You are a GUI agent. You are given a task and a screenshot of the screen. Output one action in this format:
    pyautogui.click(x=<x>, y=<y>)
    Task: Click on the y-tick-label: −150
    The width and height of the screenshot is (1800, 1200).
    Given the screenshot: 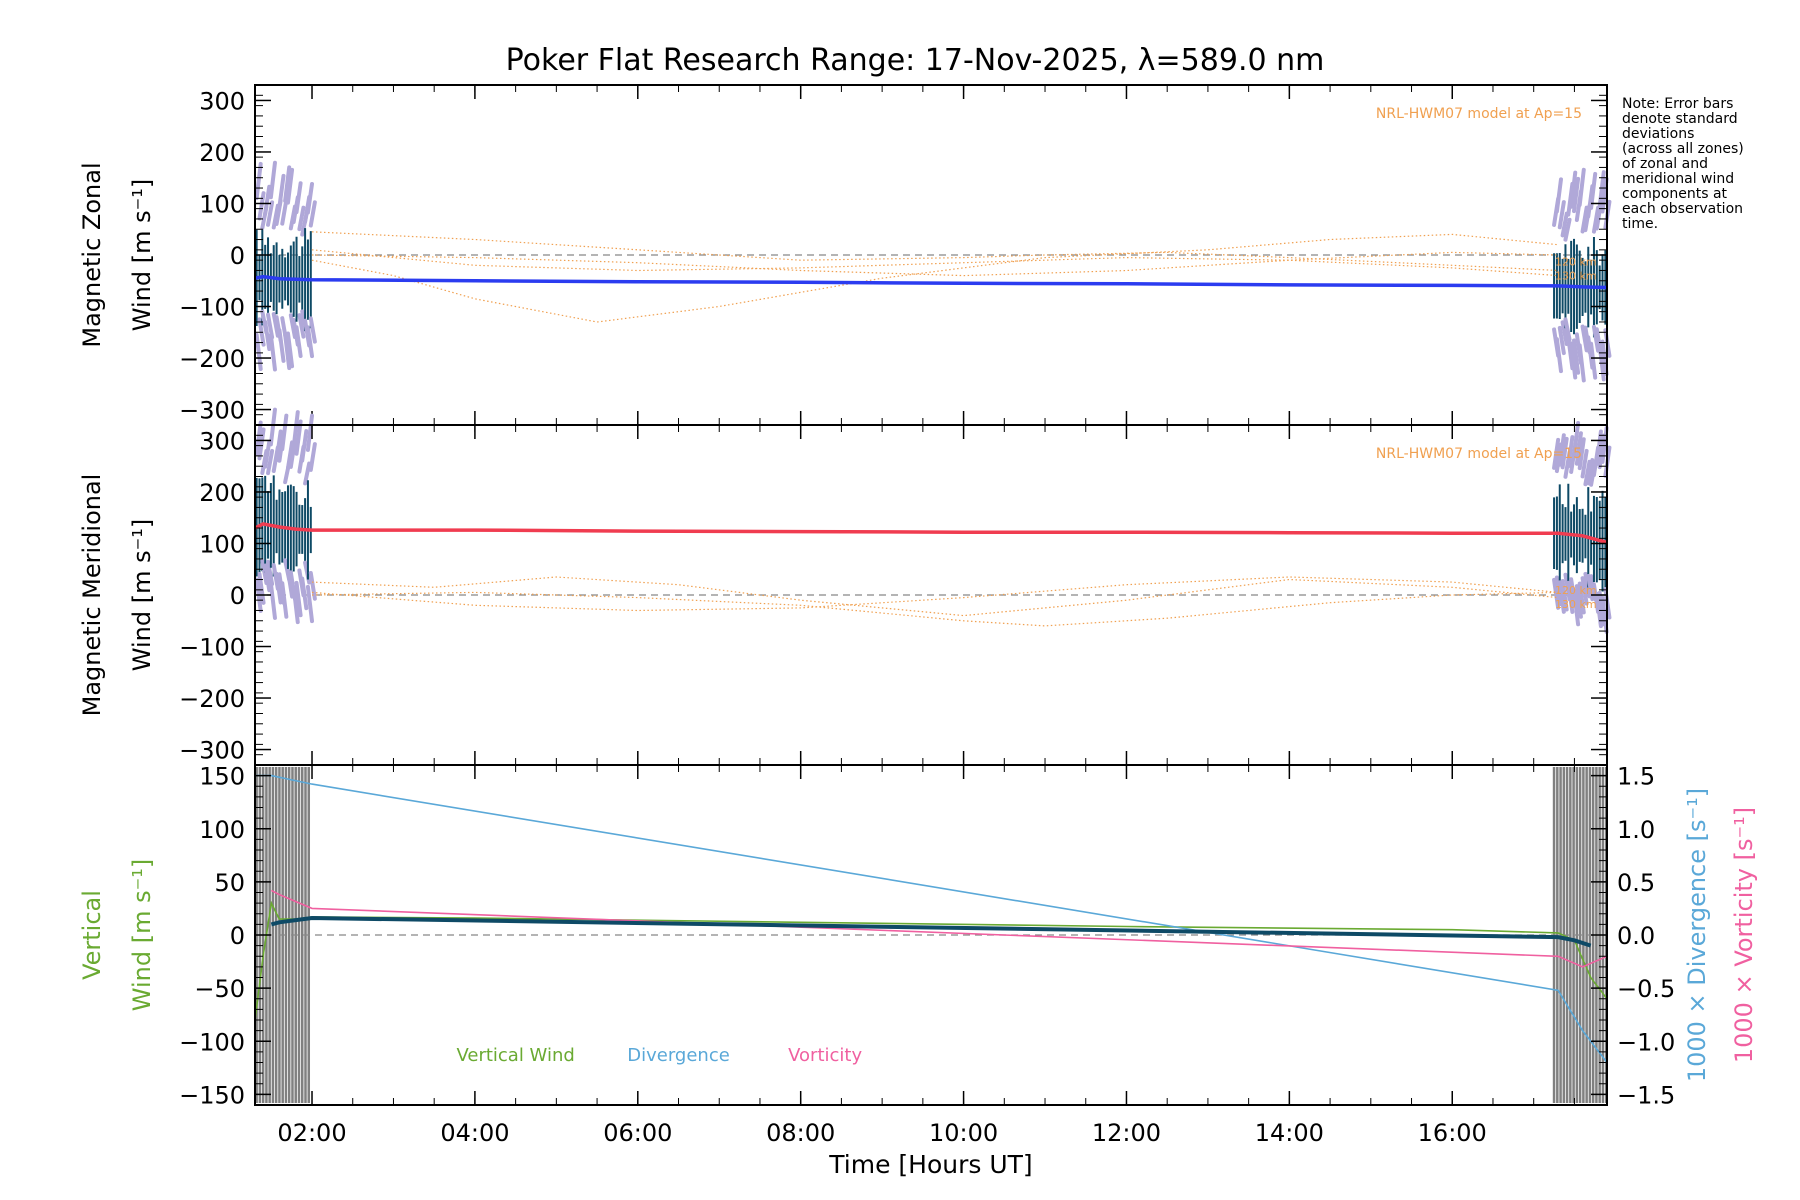 What is the action you would take?
    pyautogui.click(x=212, y=1095)
    